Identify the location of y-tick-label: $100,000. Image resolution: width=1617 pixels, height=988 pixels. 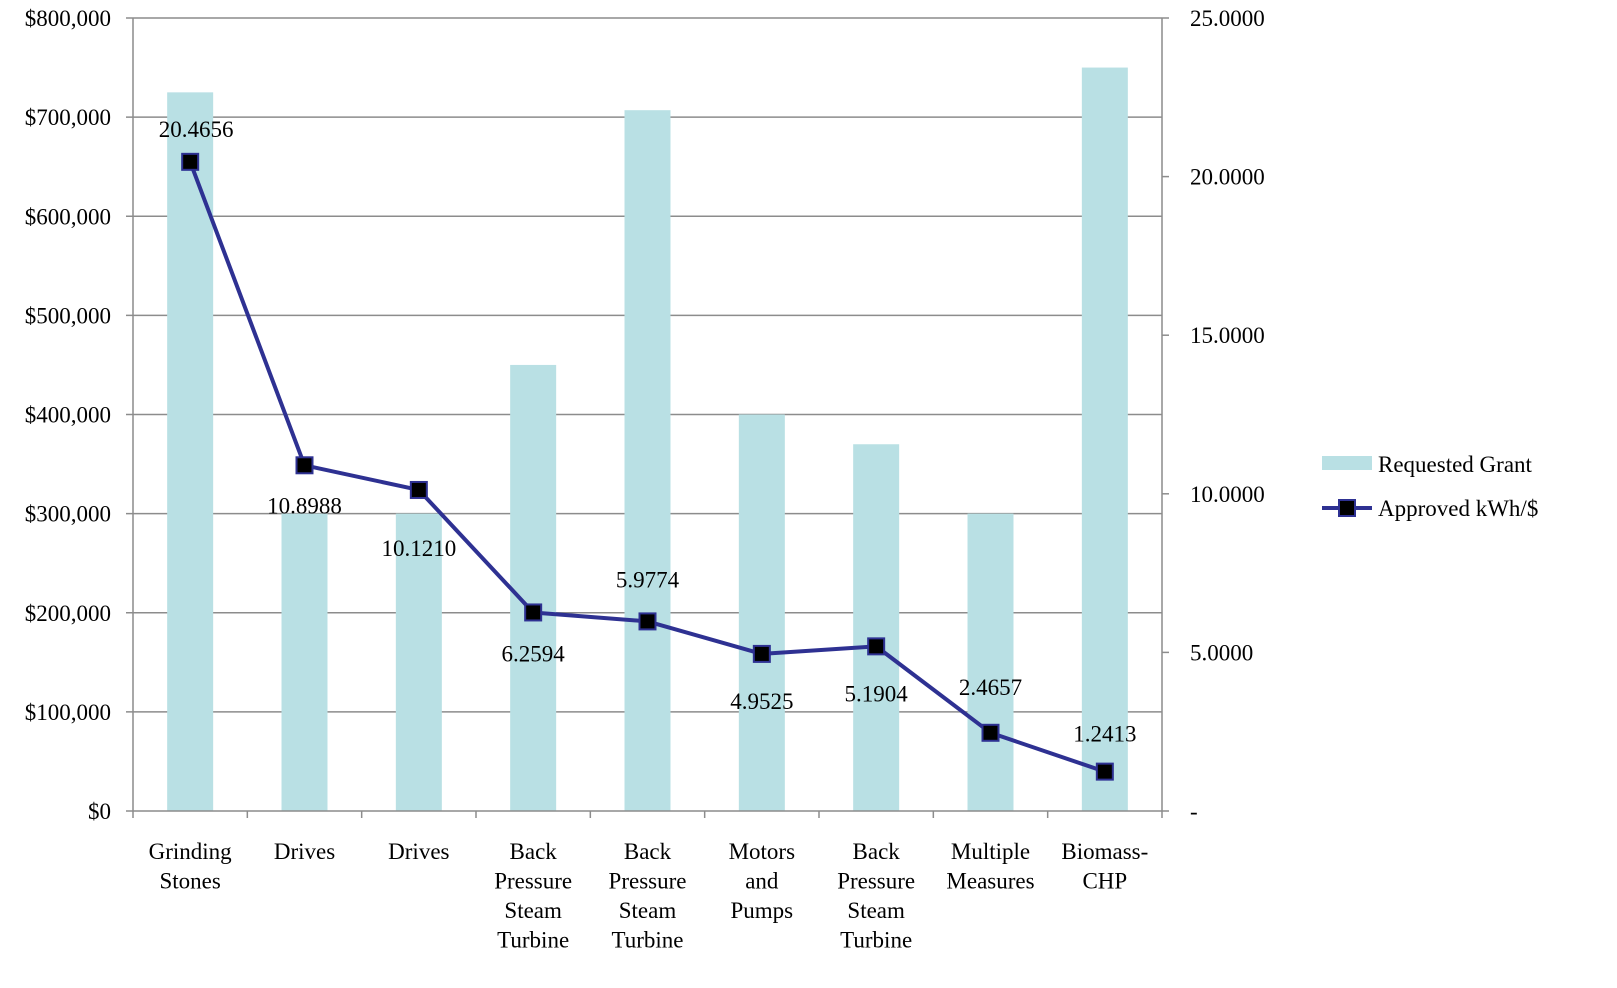
(68, 712).